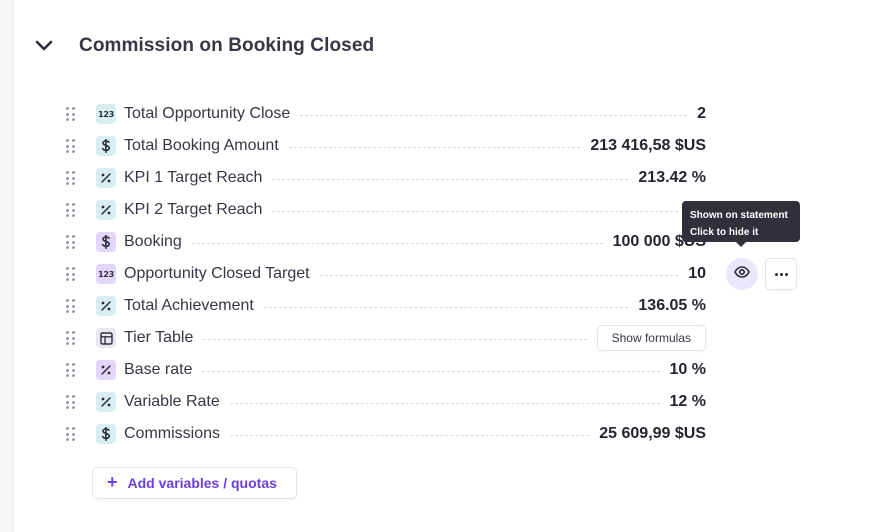  Describe the element at coordinates (741, 244) in the screenshot. I see `tooltip-arrow` at that location.